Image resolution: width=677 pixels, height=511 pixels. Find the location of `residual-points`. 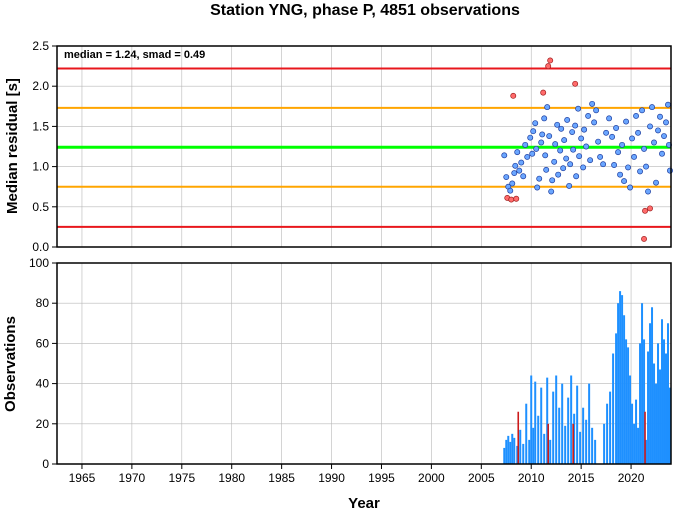

residual-points is located at coordinates (587, 149).